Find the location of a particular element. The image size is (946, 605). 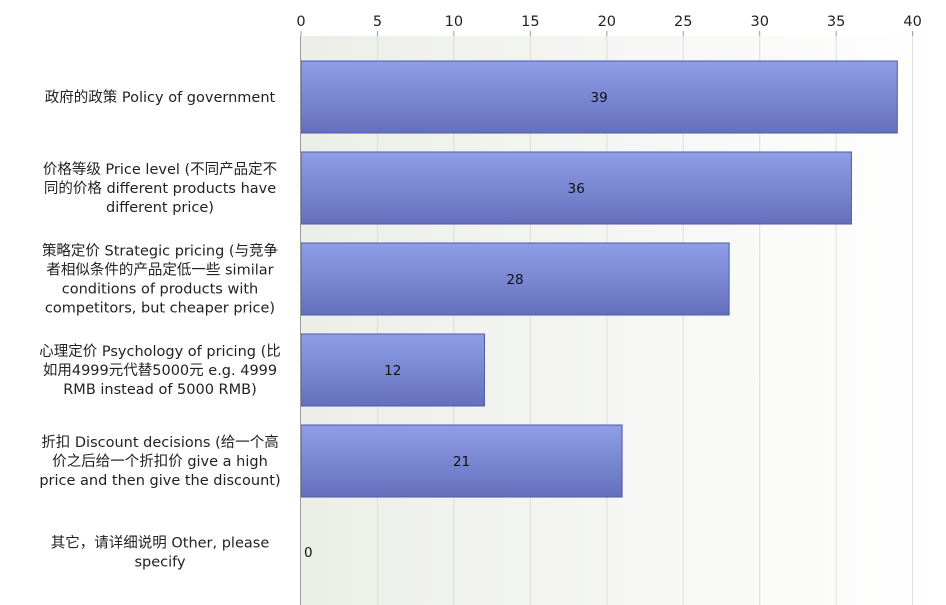

data-label: 39 is located at coordinates (599, 98).